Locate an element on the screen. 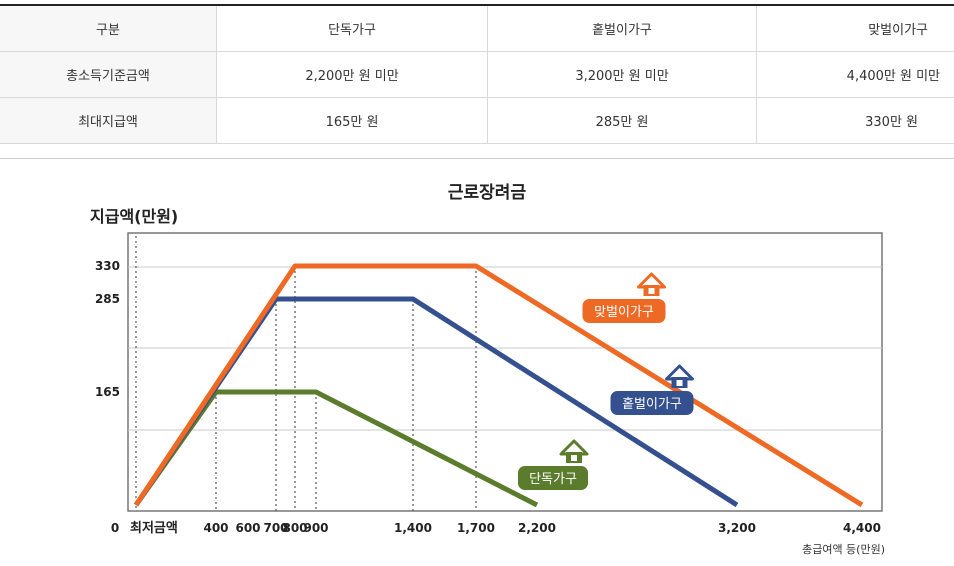  table-header-cell: 홑벌이가구 is located at coordinates (622, 28).